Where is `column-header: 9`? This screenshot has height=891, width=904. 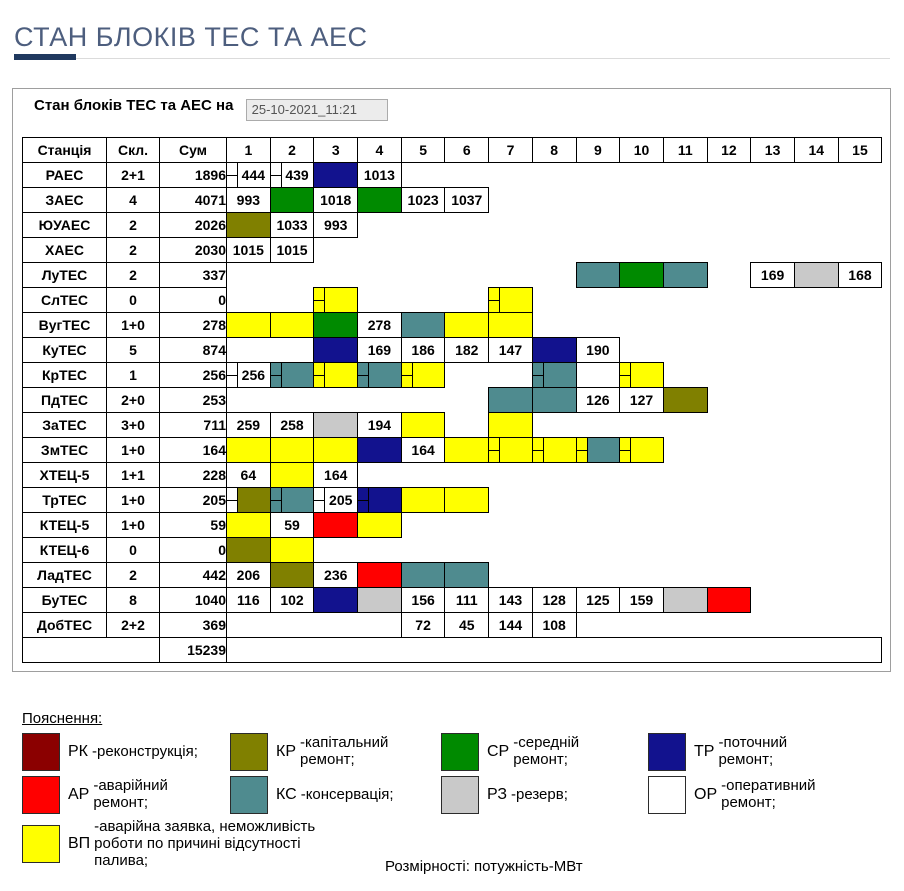 column-header: 9 is located at coordinates (598, 150).